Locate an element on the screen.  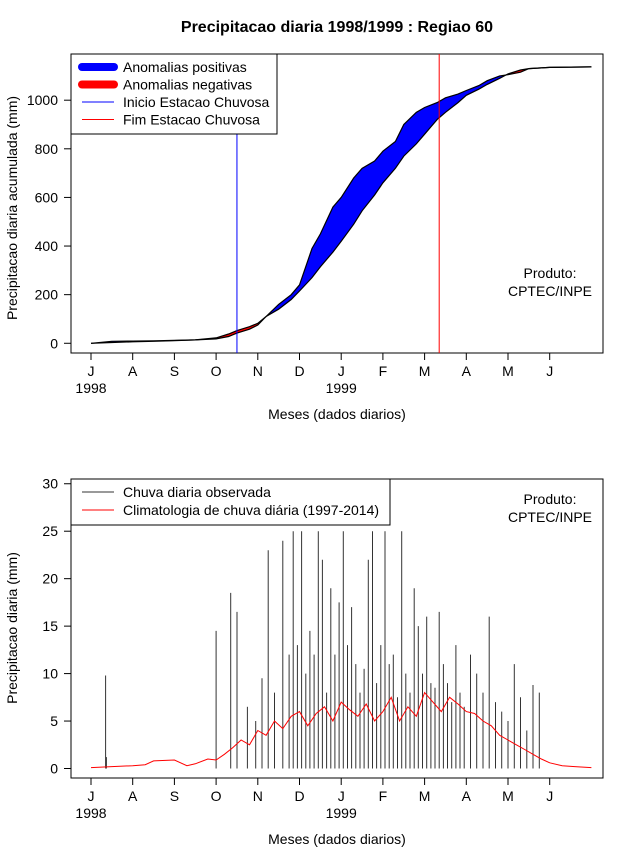
top-year-label: 1999 is located at coordinates (341, 388).